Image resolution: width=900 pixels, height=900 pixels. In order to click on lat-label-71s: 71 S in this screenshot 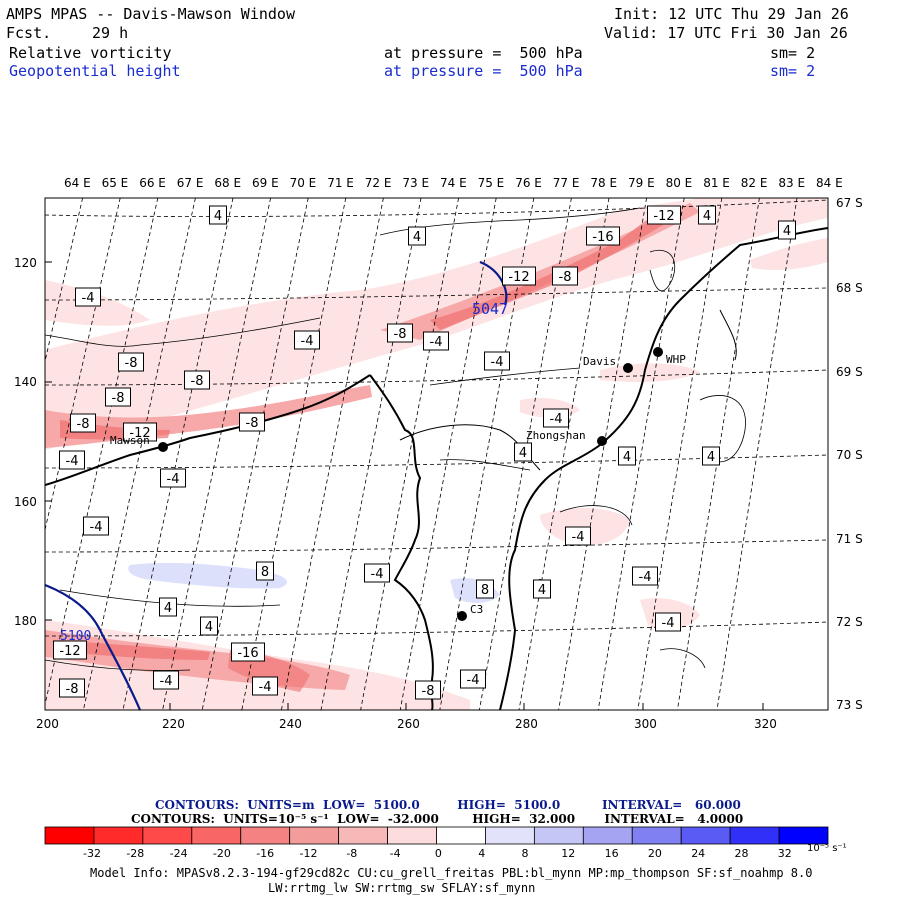, I will do `click(849, 539)`.